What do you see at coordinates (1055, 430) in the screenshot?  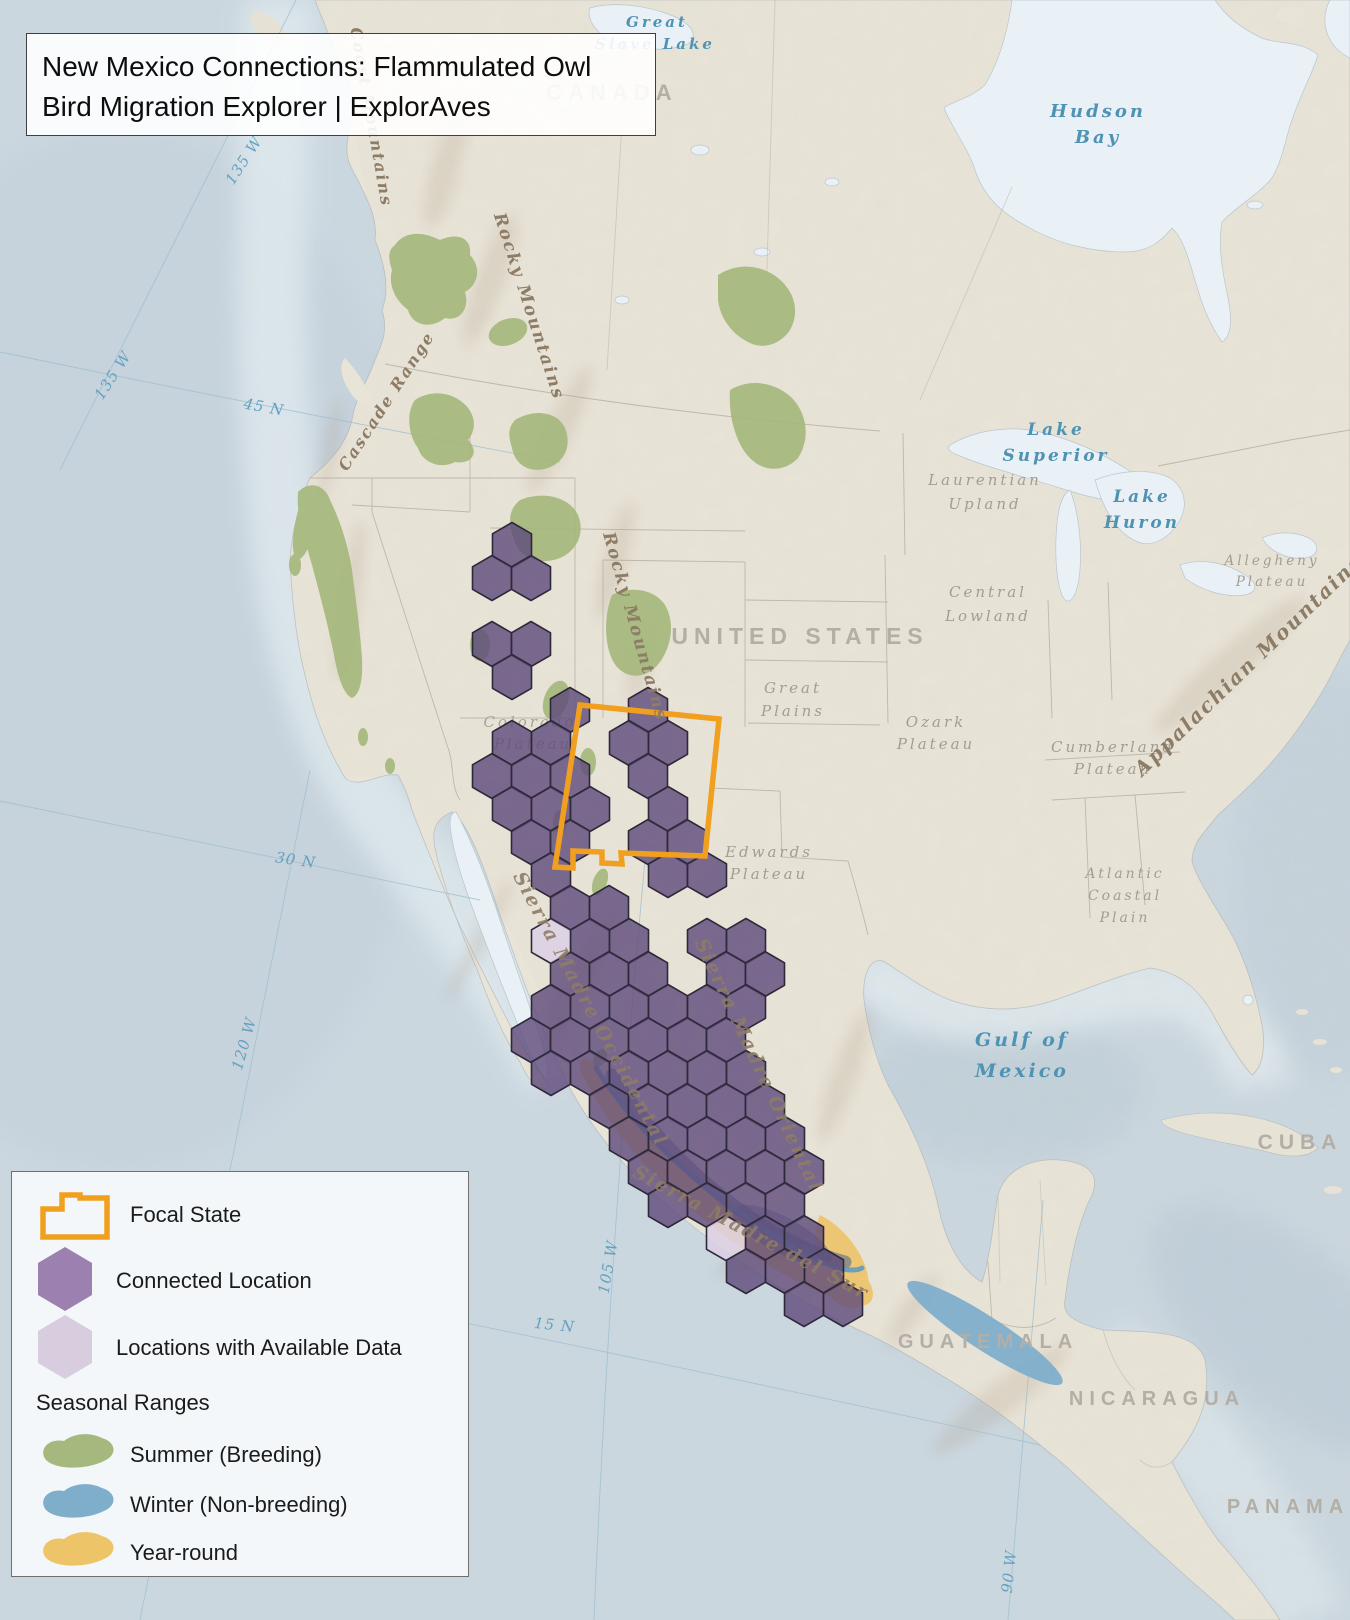 I see `water-label-lake-superior: Lake` at bounding box center [1055, 430].